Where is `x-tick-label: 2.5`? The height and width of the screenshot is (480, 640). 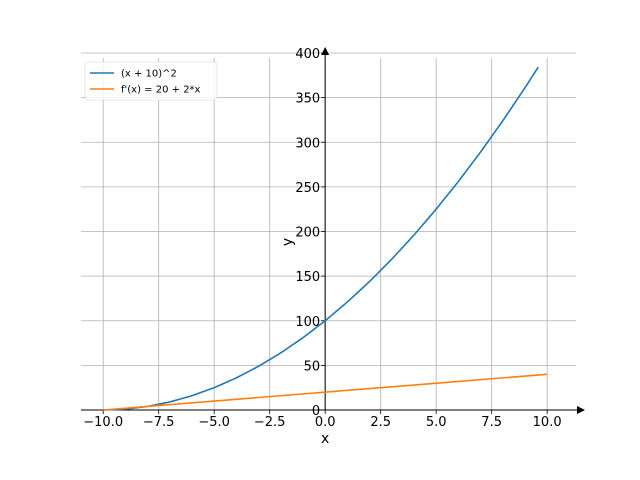
x-tick-label: 2.5 is located at coordinates (380, 422).